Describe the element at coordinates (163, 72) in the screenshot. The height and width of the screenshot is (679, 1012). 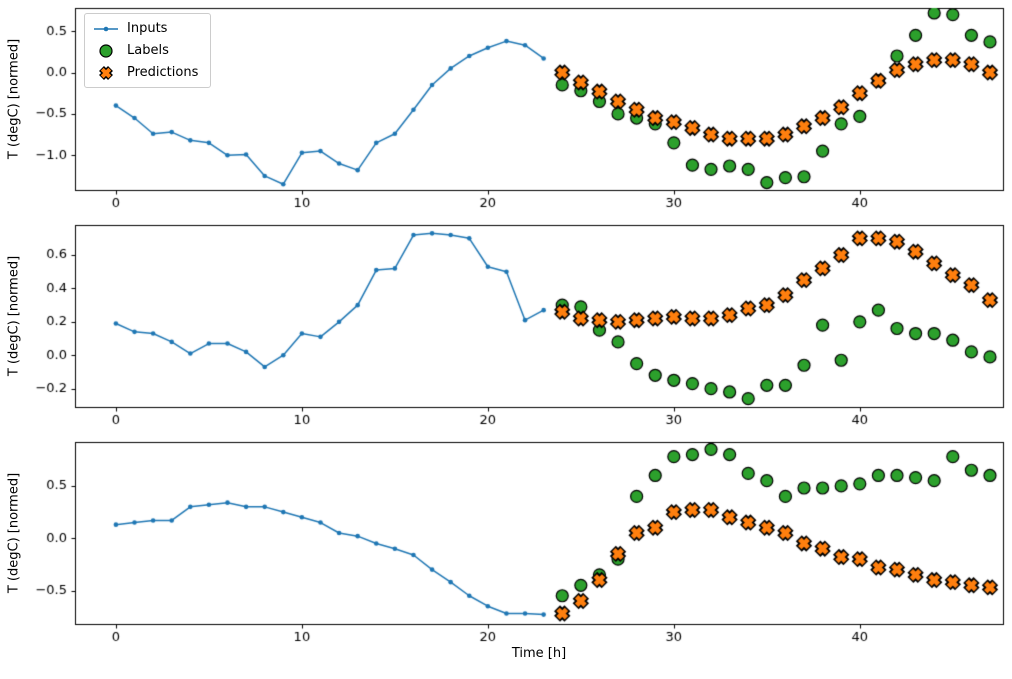
I see `legend-label-predictions: Predictions` at that location.